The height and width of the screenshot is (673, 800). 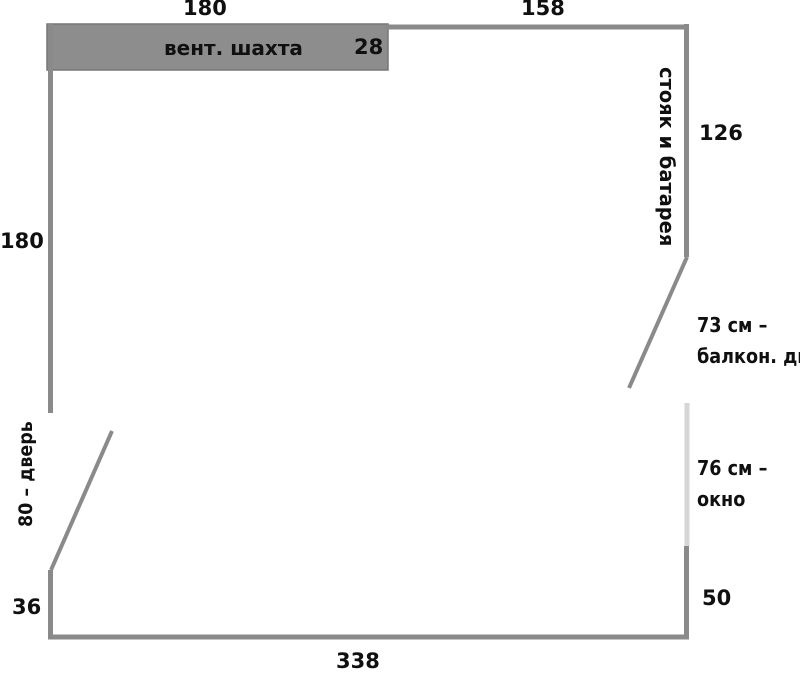 What do you see at coordinates (658, 322) in the screenshot?
I see `balcony-door-leaf-line` at bounding box center [658, 322].